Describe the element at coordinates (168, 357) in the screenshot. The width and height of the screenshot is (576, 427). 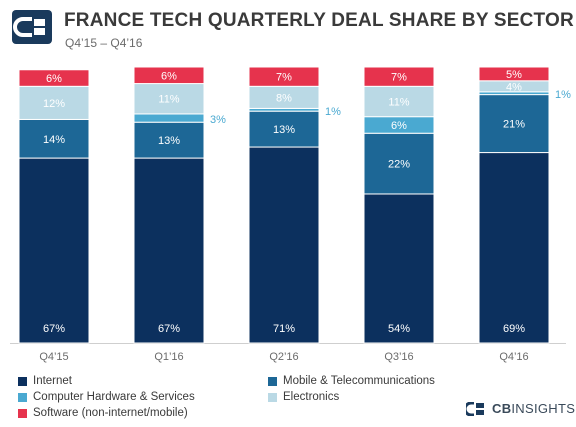
I see `x-tick-label: Q1’16` at that location.